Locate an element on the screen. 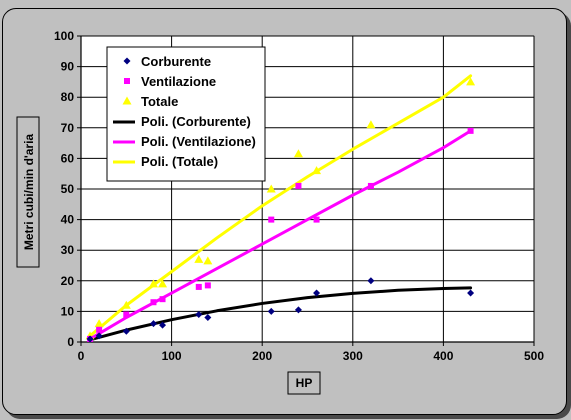 This screenshot has height=420, width=571. y-axis-title: Metri cubi/min d'aria is located at coordinates (28, 192).